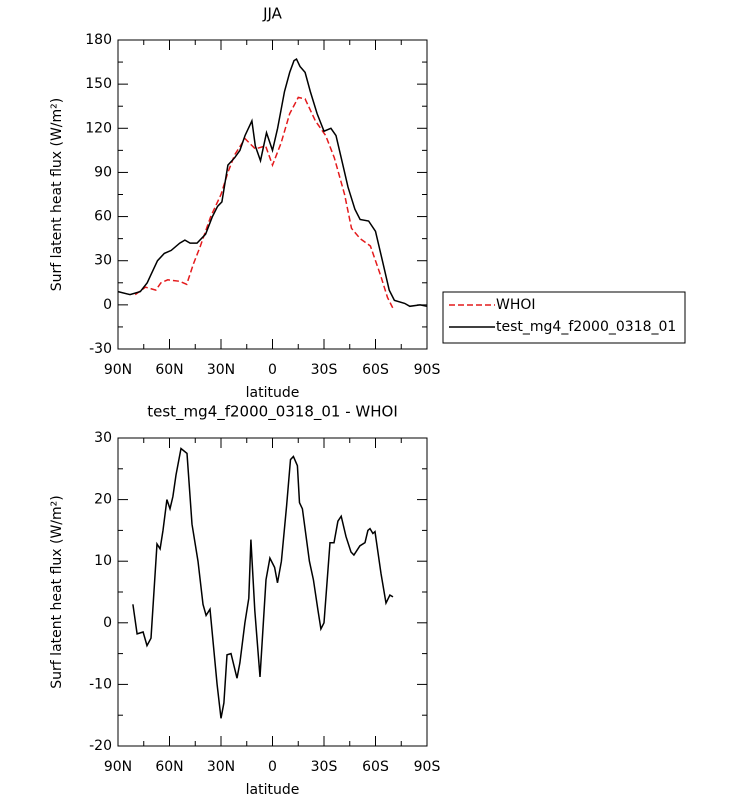 This screenshot has height=801, width=732. I want to click on legend: WHOI test_mg4_f2000_0318_01, so click(564, 317).